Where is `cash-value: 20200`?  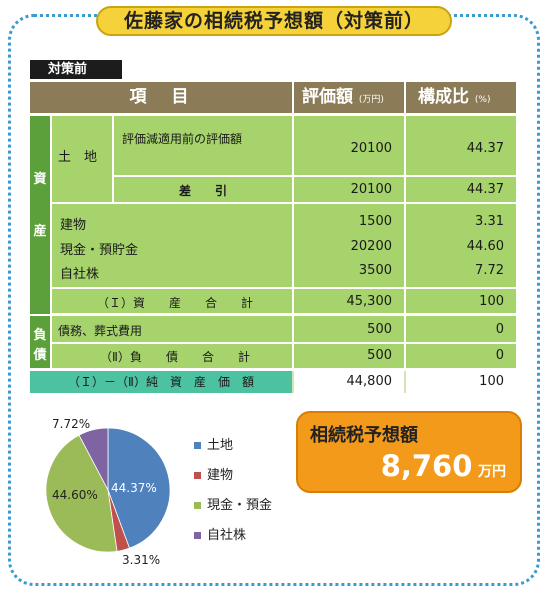
cash-value: 20200 is located at coordinates (371, 246).